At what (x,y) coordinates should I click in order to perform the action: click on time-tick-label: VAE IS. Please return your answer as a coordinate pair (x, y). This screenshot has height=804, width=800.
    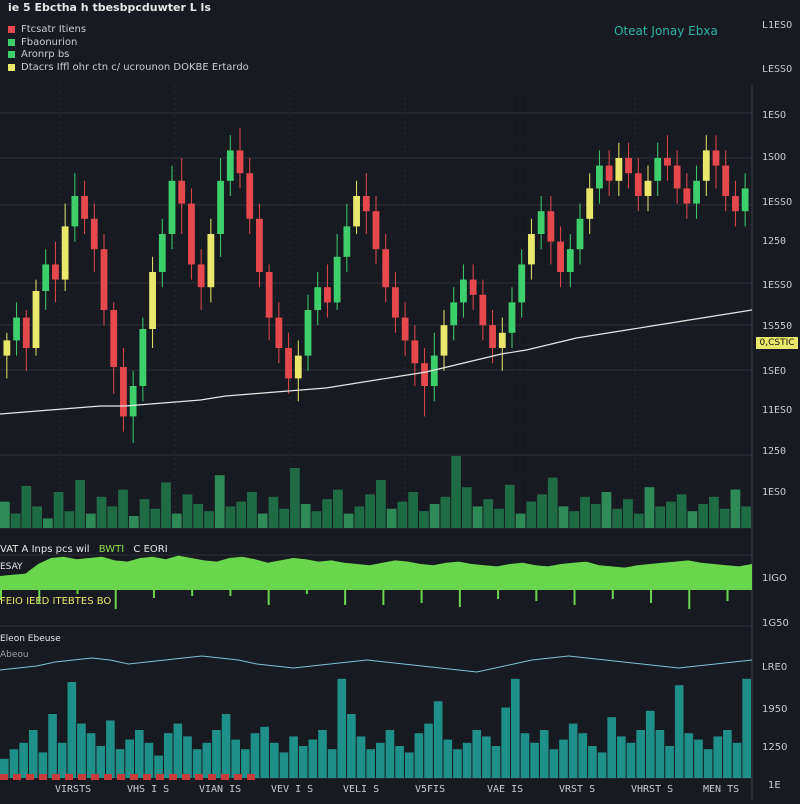
    Looking at the image, I should click on (505, 789).